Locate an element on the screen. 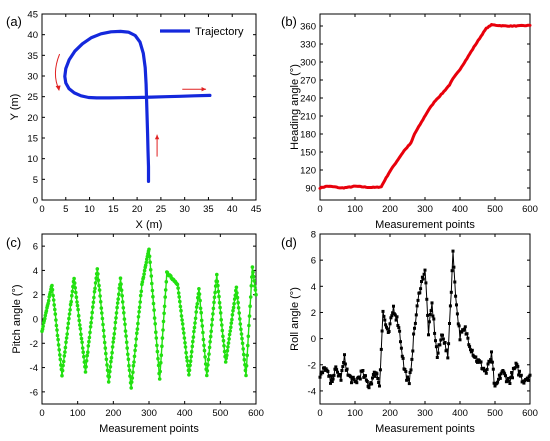 This screenshot has width=550, height=441. y-tick-label: 2 is located at coordinates (35, 295).